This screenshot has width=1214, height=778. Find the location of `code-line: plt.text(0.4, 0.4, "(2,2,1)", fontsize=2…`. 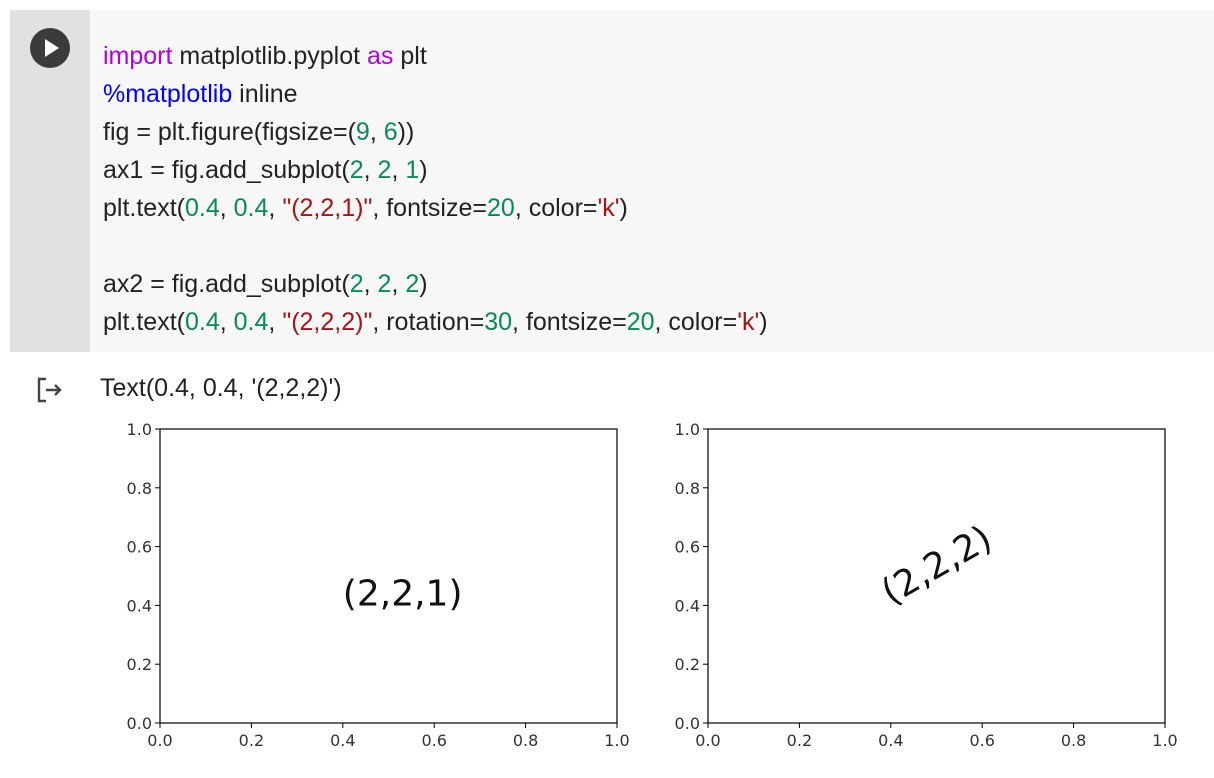

code-line: plt.text(0.4, 0.4, "(2,2,1)", fontsize=2… is located at coordinates (435, 208).